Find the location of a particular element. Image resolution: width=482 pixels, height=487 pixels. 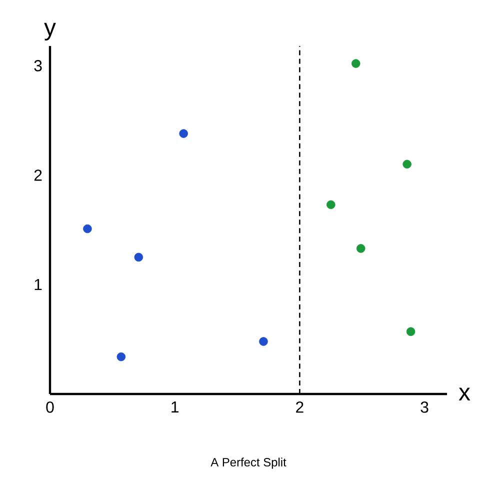

text: A Perfect Split is located at coordinates (248, 463).